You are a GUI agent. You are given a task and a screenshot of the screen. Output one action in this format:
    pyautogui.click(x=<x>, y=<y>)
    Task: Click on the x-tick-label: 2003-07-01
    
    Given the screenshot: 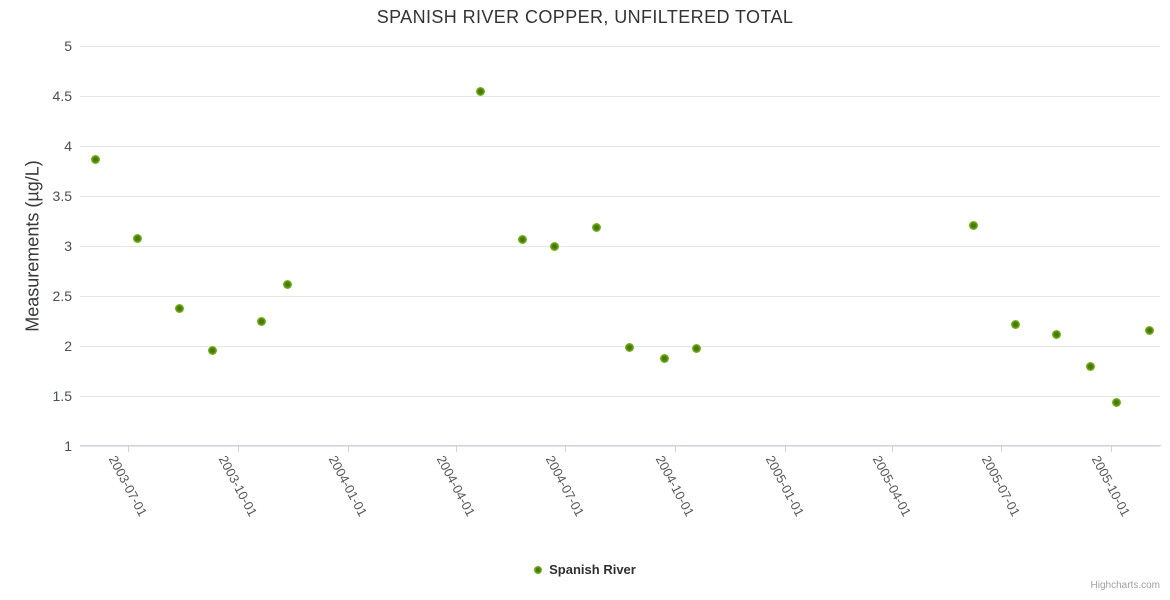 What is the action you would take?
    pyautogui.click(x=128, y=486)
    